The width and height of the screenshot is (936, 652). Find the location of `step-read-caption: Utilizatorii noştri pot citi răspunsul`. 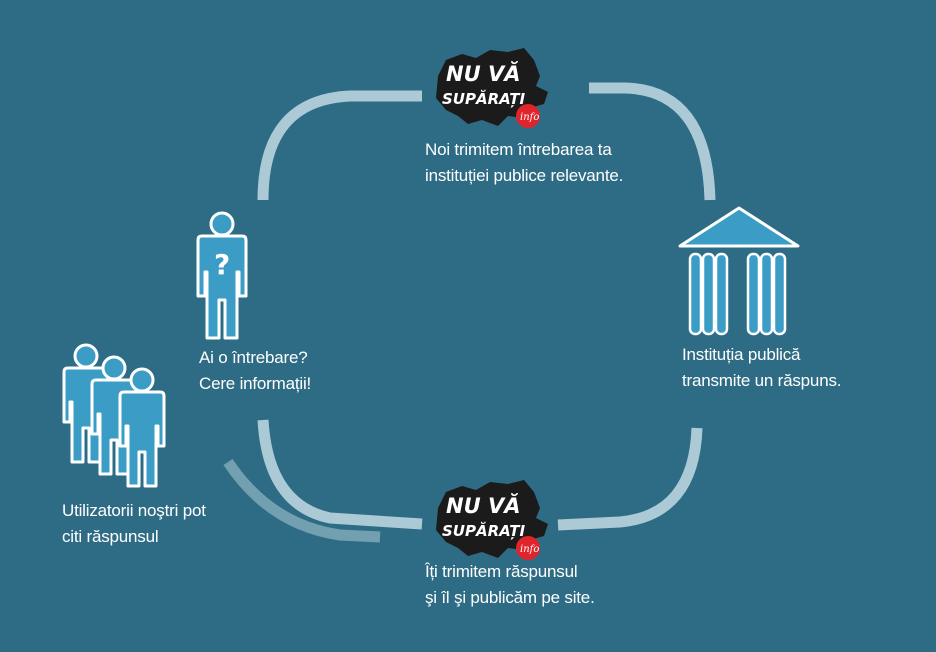

step-read-caption: Utilizatorii noştri pot citi răspunsul is located at coordinates (134, 524).